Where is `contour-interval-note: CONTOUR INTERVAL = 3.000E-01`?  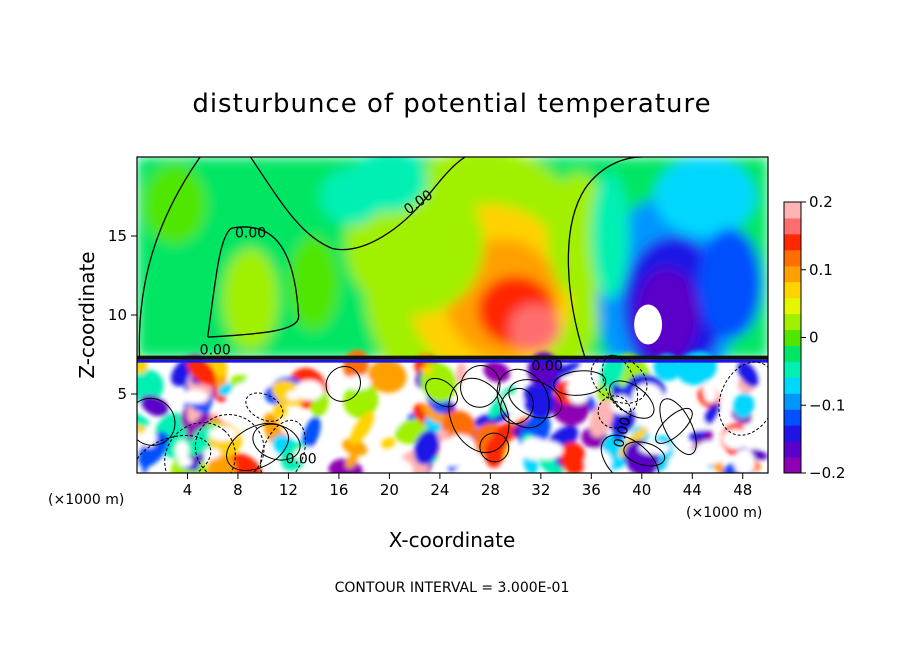
contour-interval-note: CONTOUR INTERVAL = 3.000E-01 is located at coordinates (452, 588).